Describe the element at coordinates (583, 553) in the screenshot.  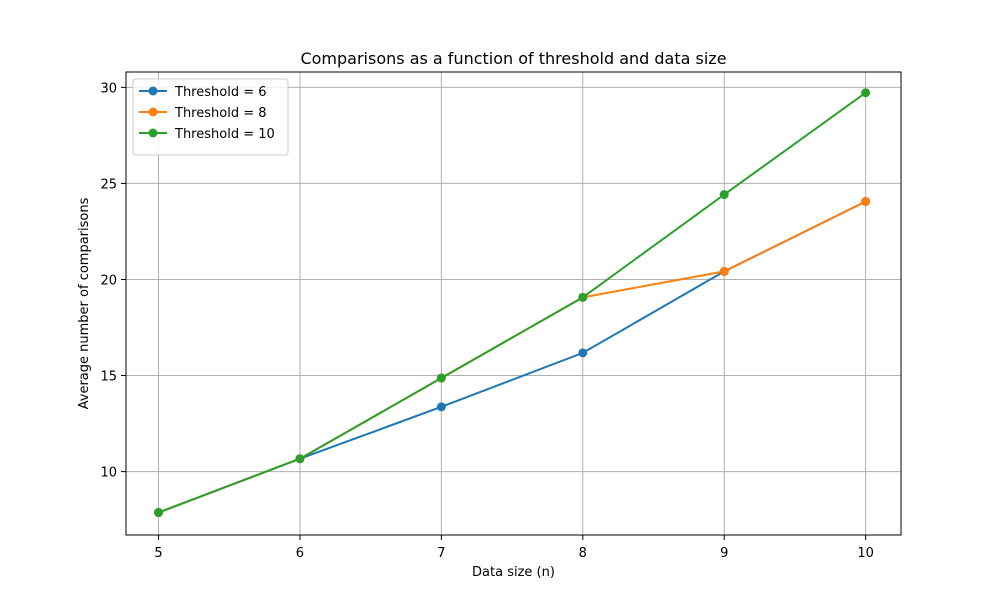
I see `x-tick-label: 8` at that location.